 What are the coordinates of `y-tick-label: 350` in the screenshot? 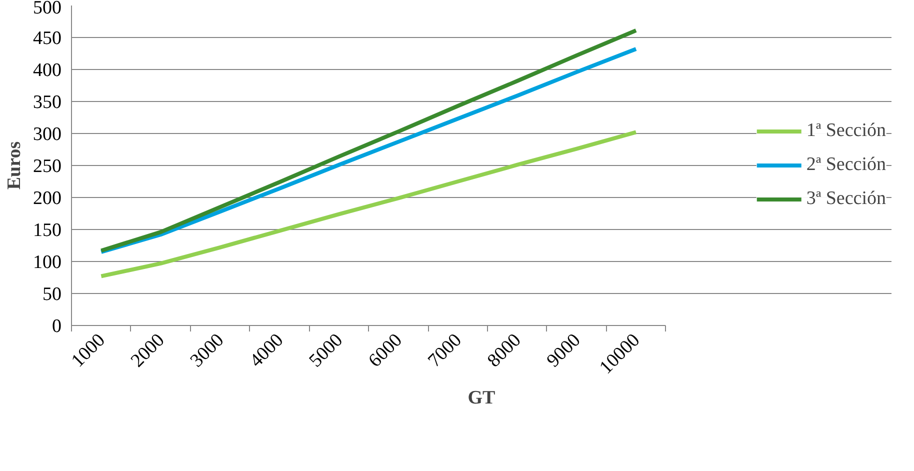 It's located at (47, 102).